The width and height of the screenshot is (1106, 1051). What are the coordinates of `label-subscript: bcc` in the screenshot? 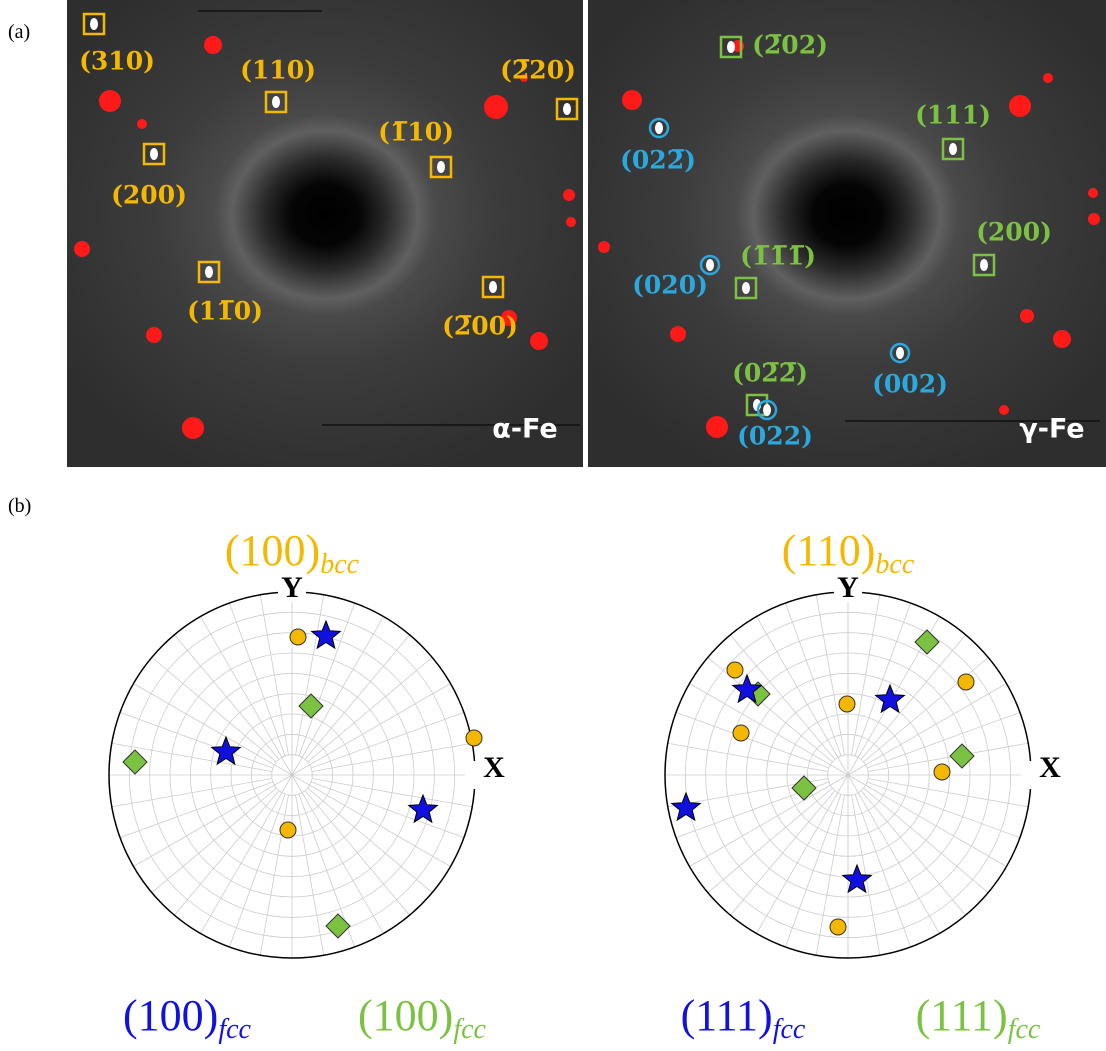 It's located at (894, 564).